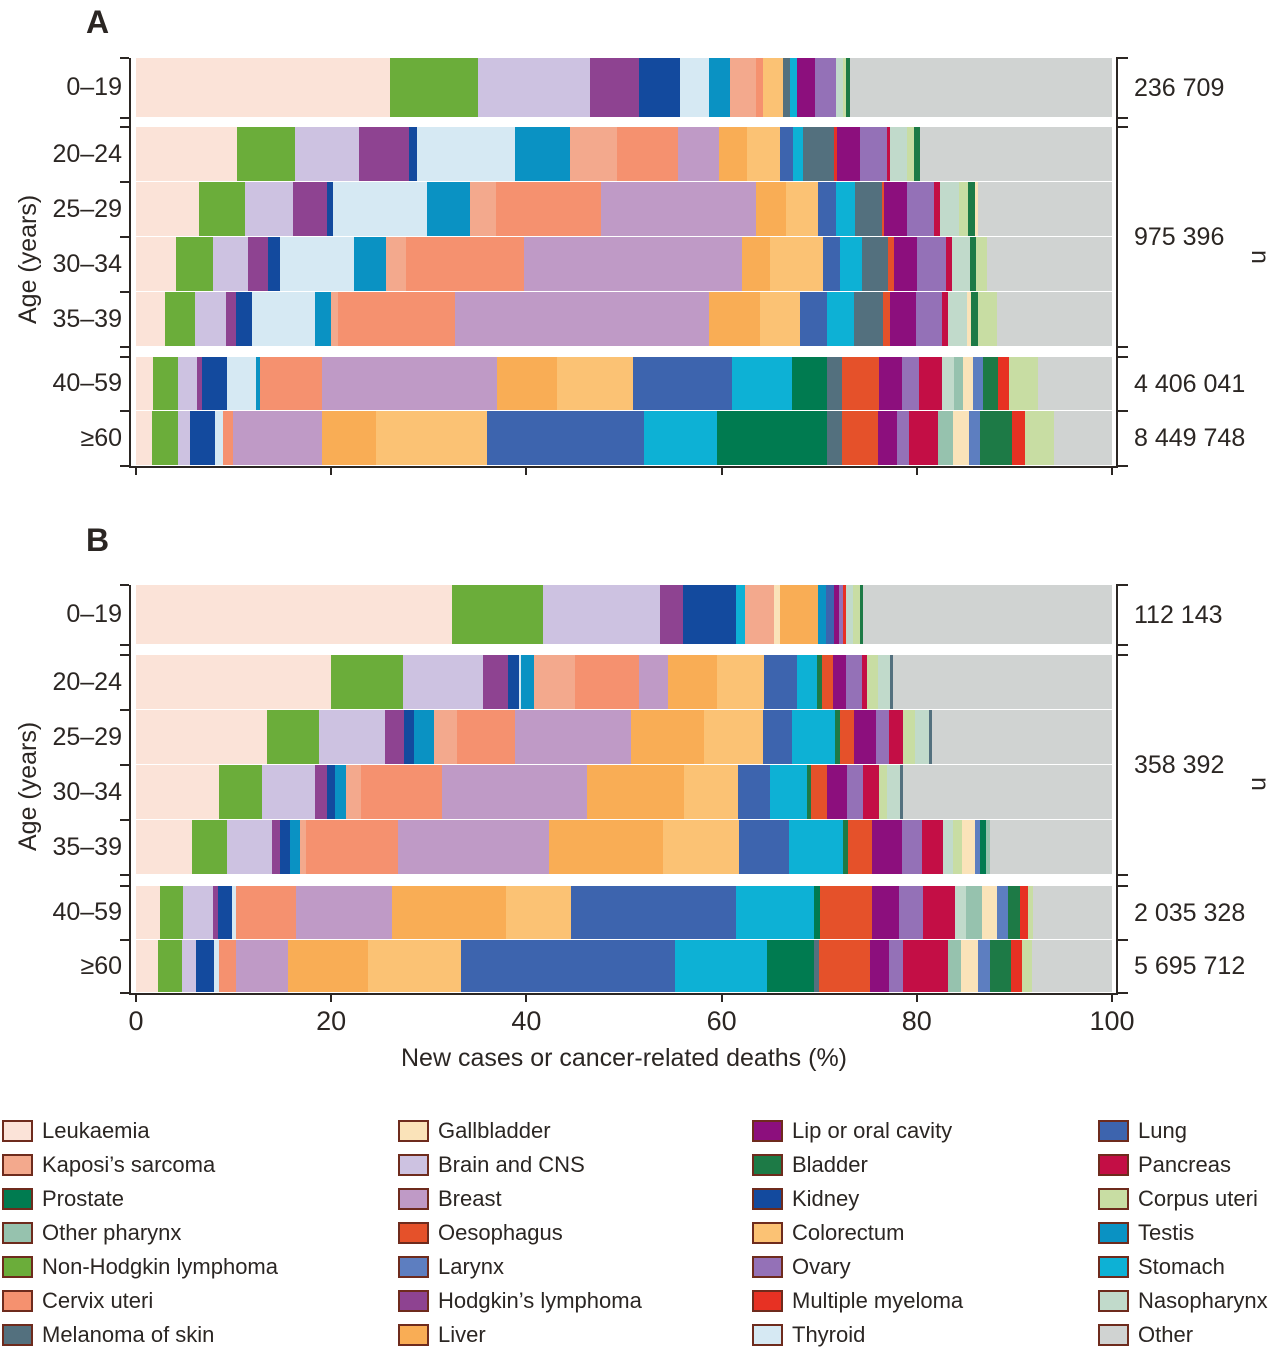  I want to click on bar-segment-larynx, so click(978, 383).